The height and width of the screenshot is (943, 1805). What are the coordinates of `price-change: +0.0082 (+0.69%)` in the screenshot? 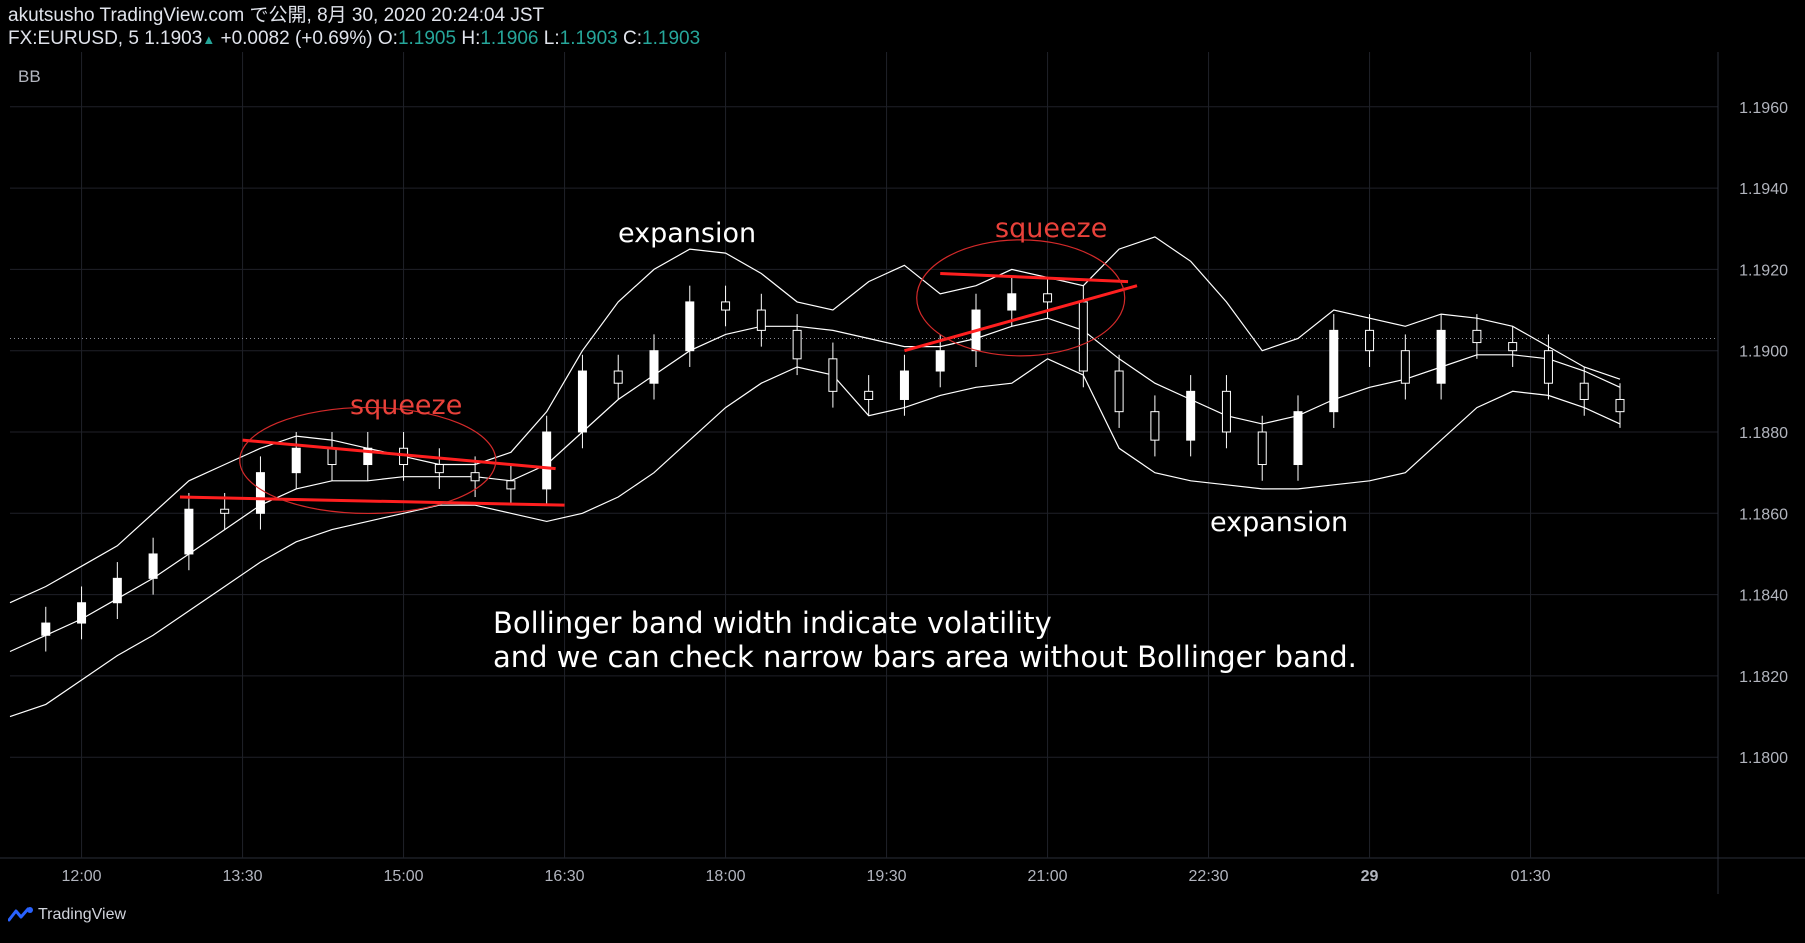 It's located at (296, 38).